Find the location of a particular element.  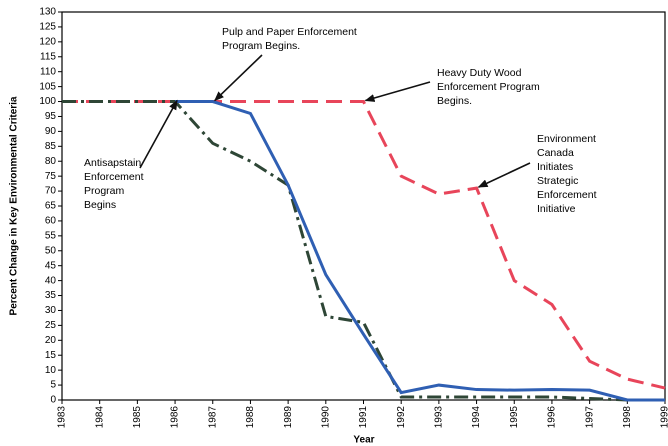

x-tick-label: 1990 is located at coordinates (325, 417).